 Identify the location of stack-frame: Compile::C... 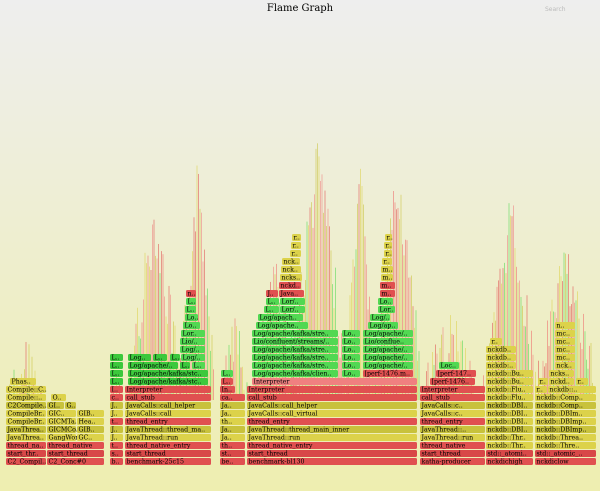
(26, 390).